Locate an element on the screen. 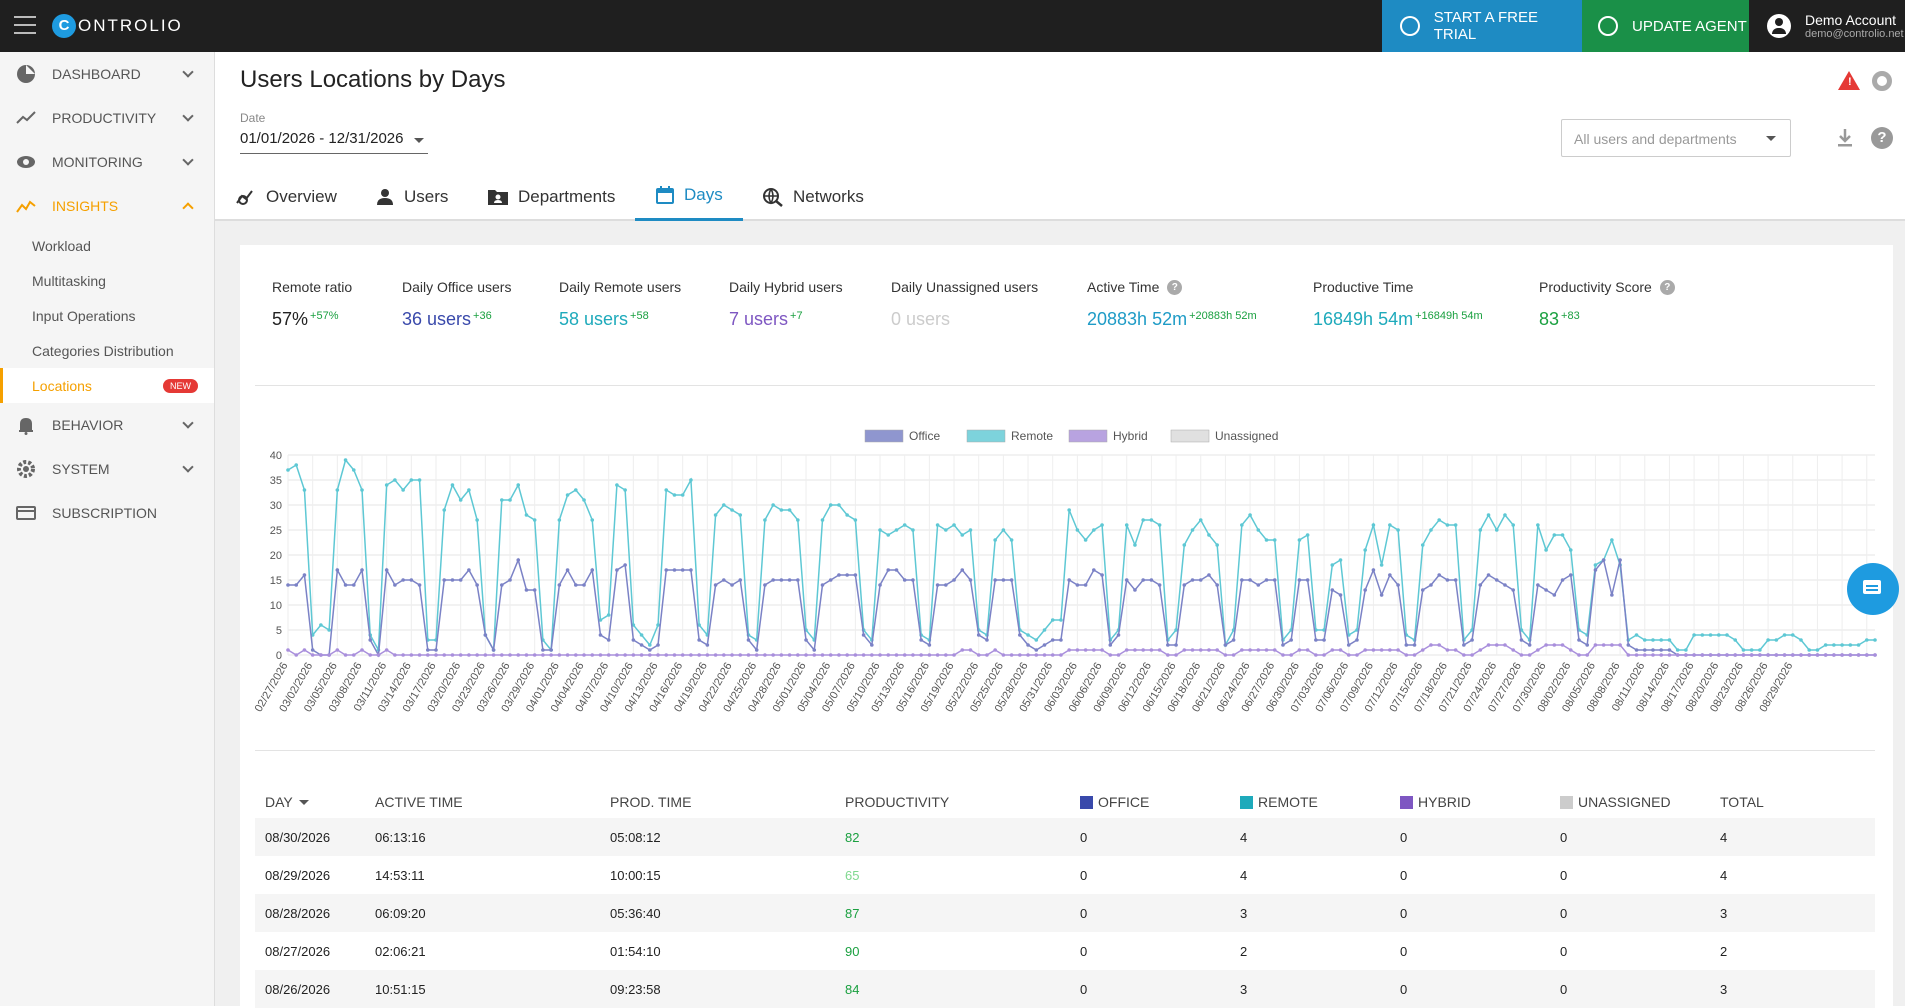 The height and width of the screenshot is (1008, 1905). column-header-hybrid: HYBRID is located at coordinates (1435, 802).